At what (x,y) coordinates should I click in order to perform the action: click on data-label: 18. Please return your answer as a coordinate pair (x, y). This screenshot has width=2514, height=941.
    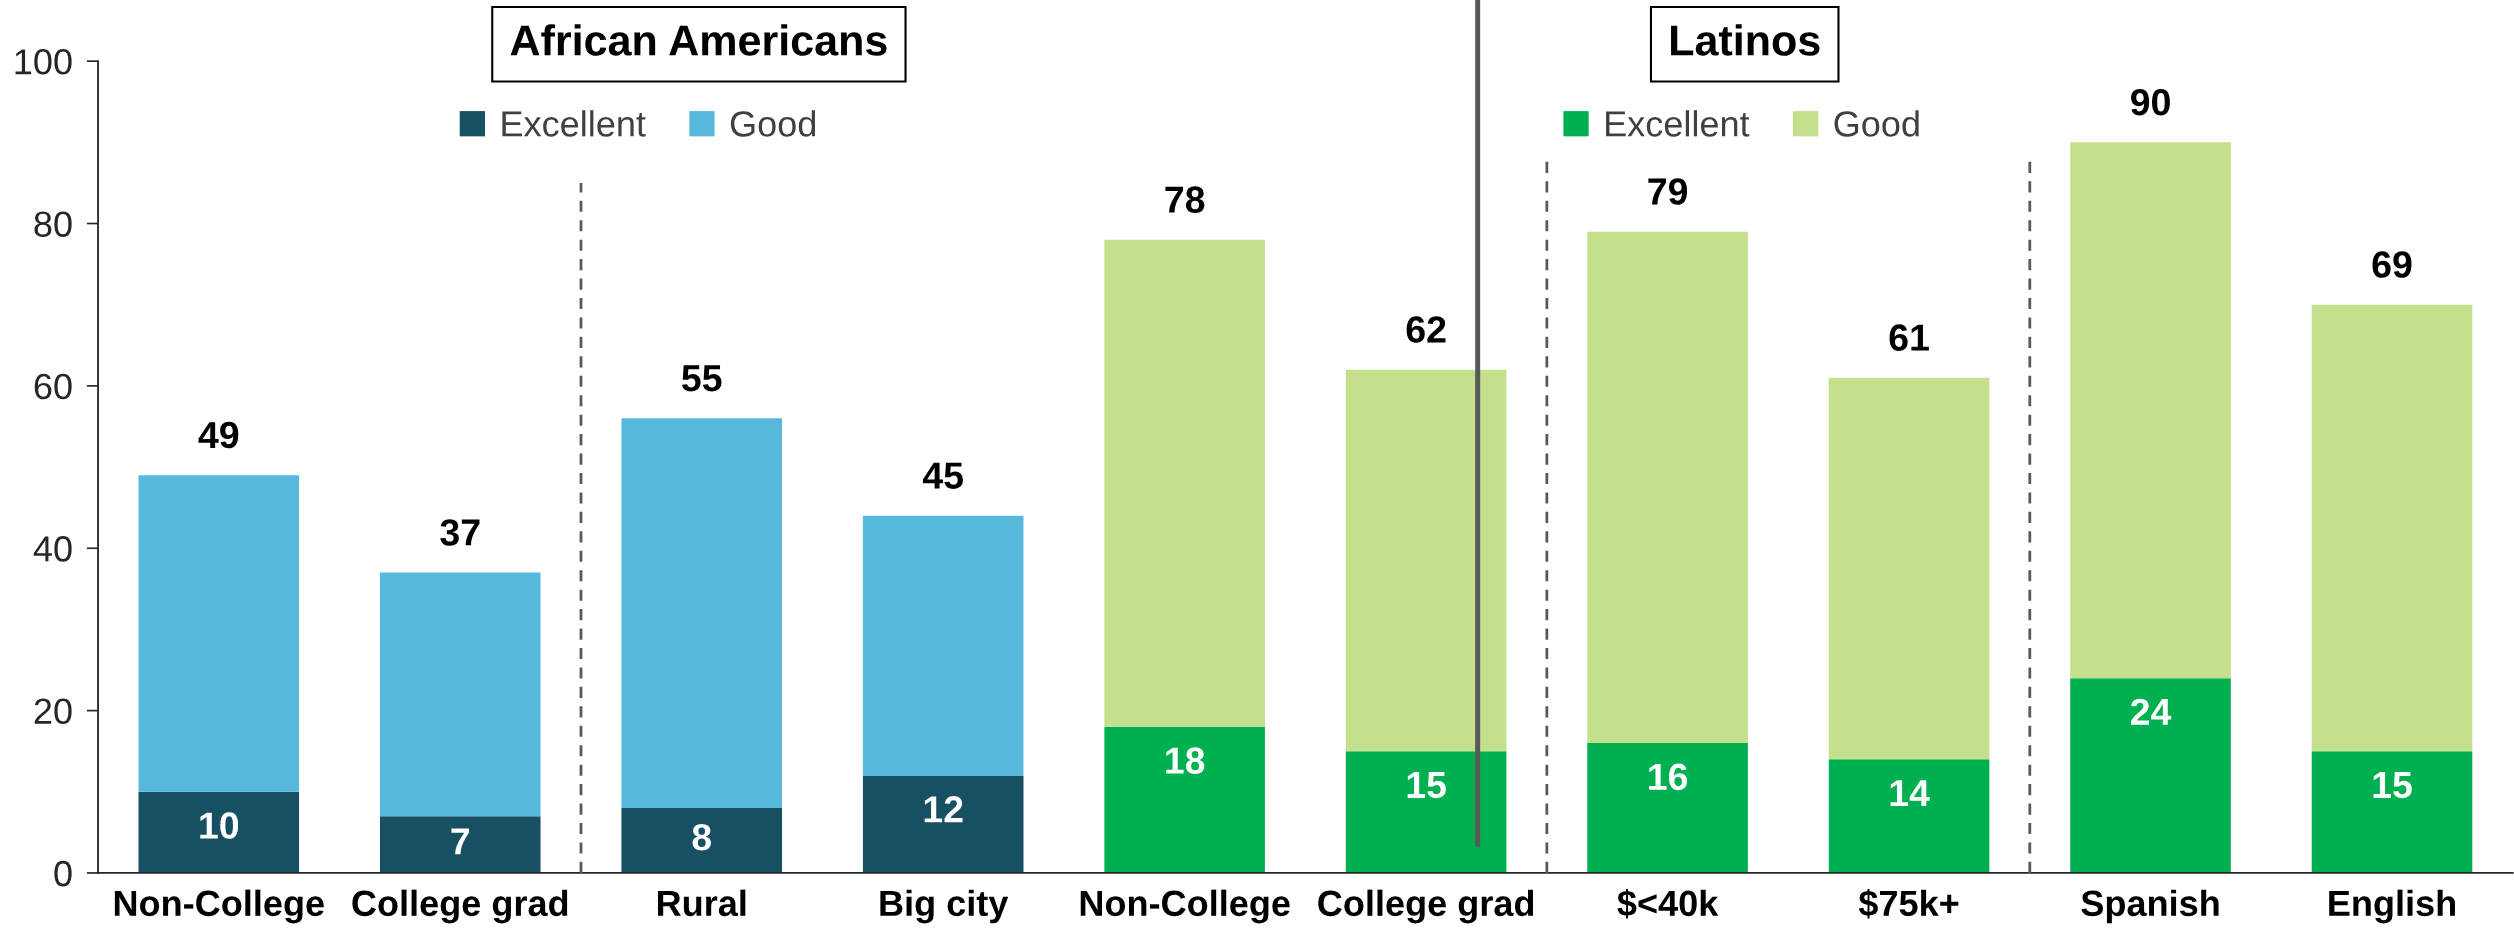
    Looking at the image, I should click on (1185, 760).